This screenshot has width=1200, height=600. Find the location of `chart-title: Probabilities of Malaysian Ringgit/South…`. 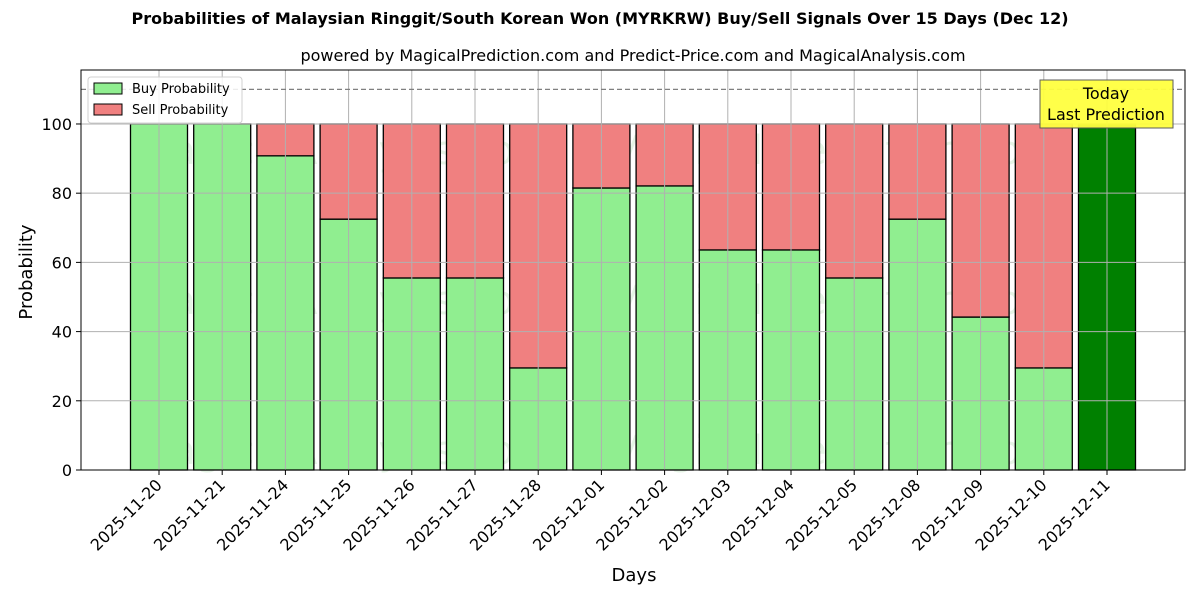

chart-title: Probabilities of Malaysian Ringgit/South… is located at coordinates (600, 18).